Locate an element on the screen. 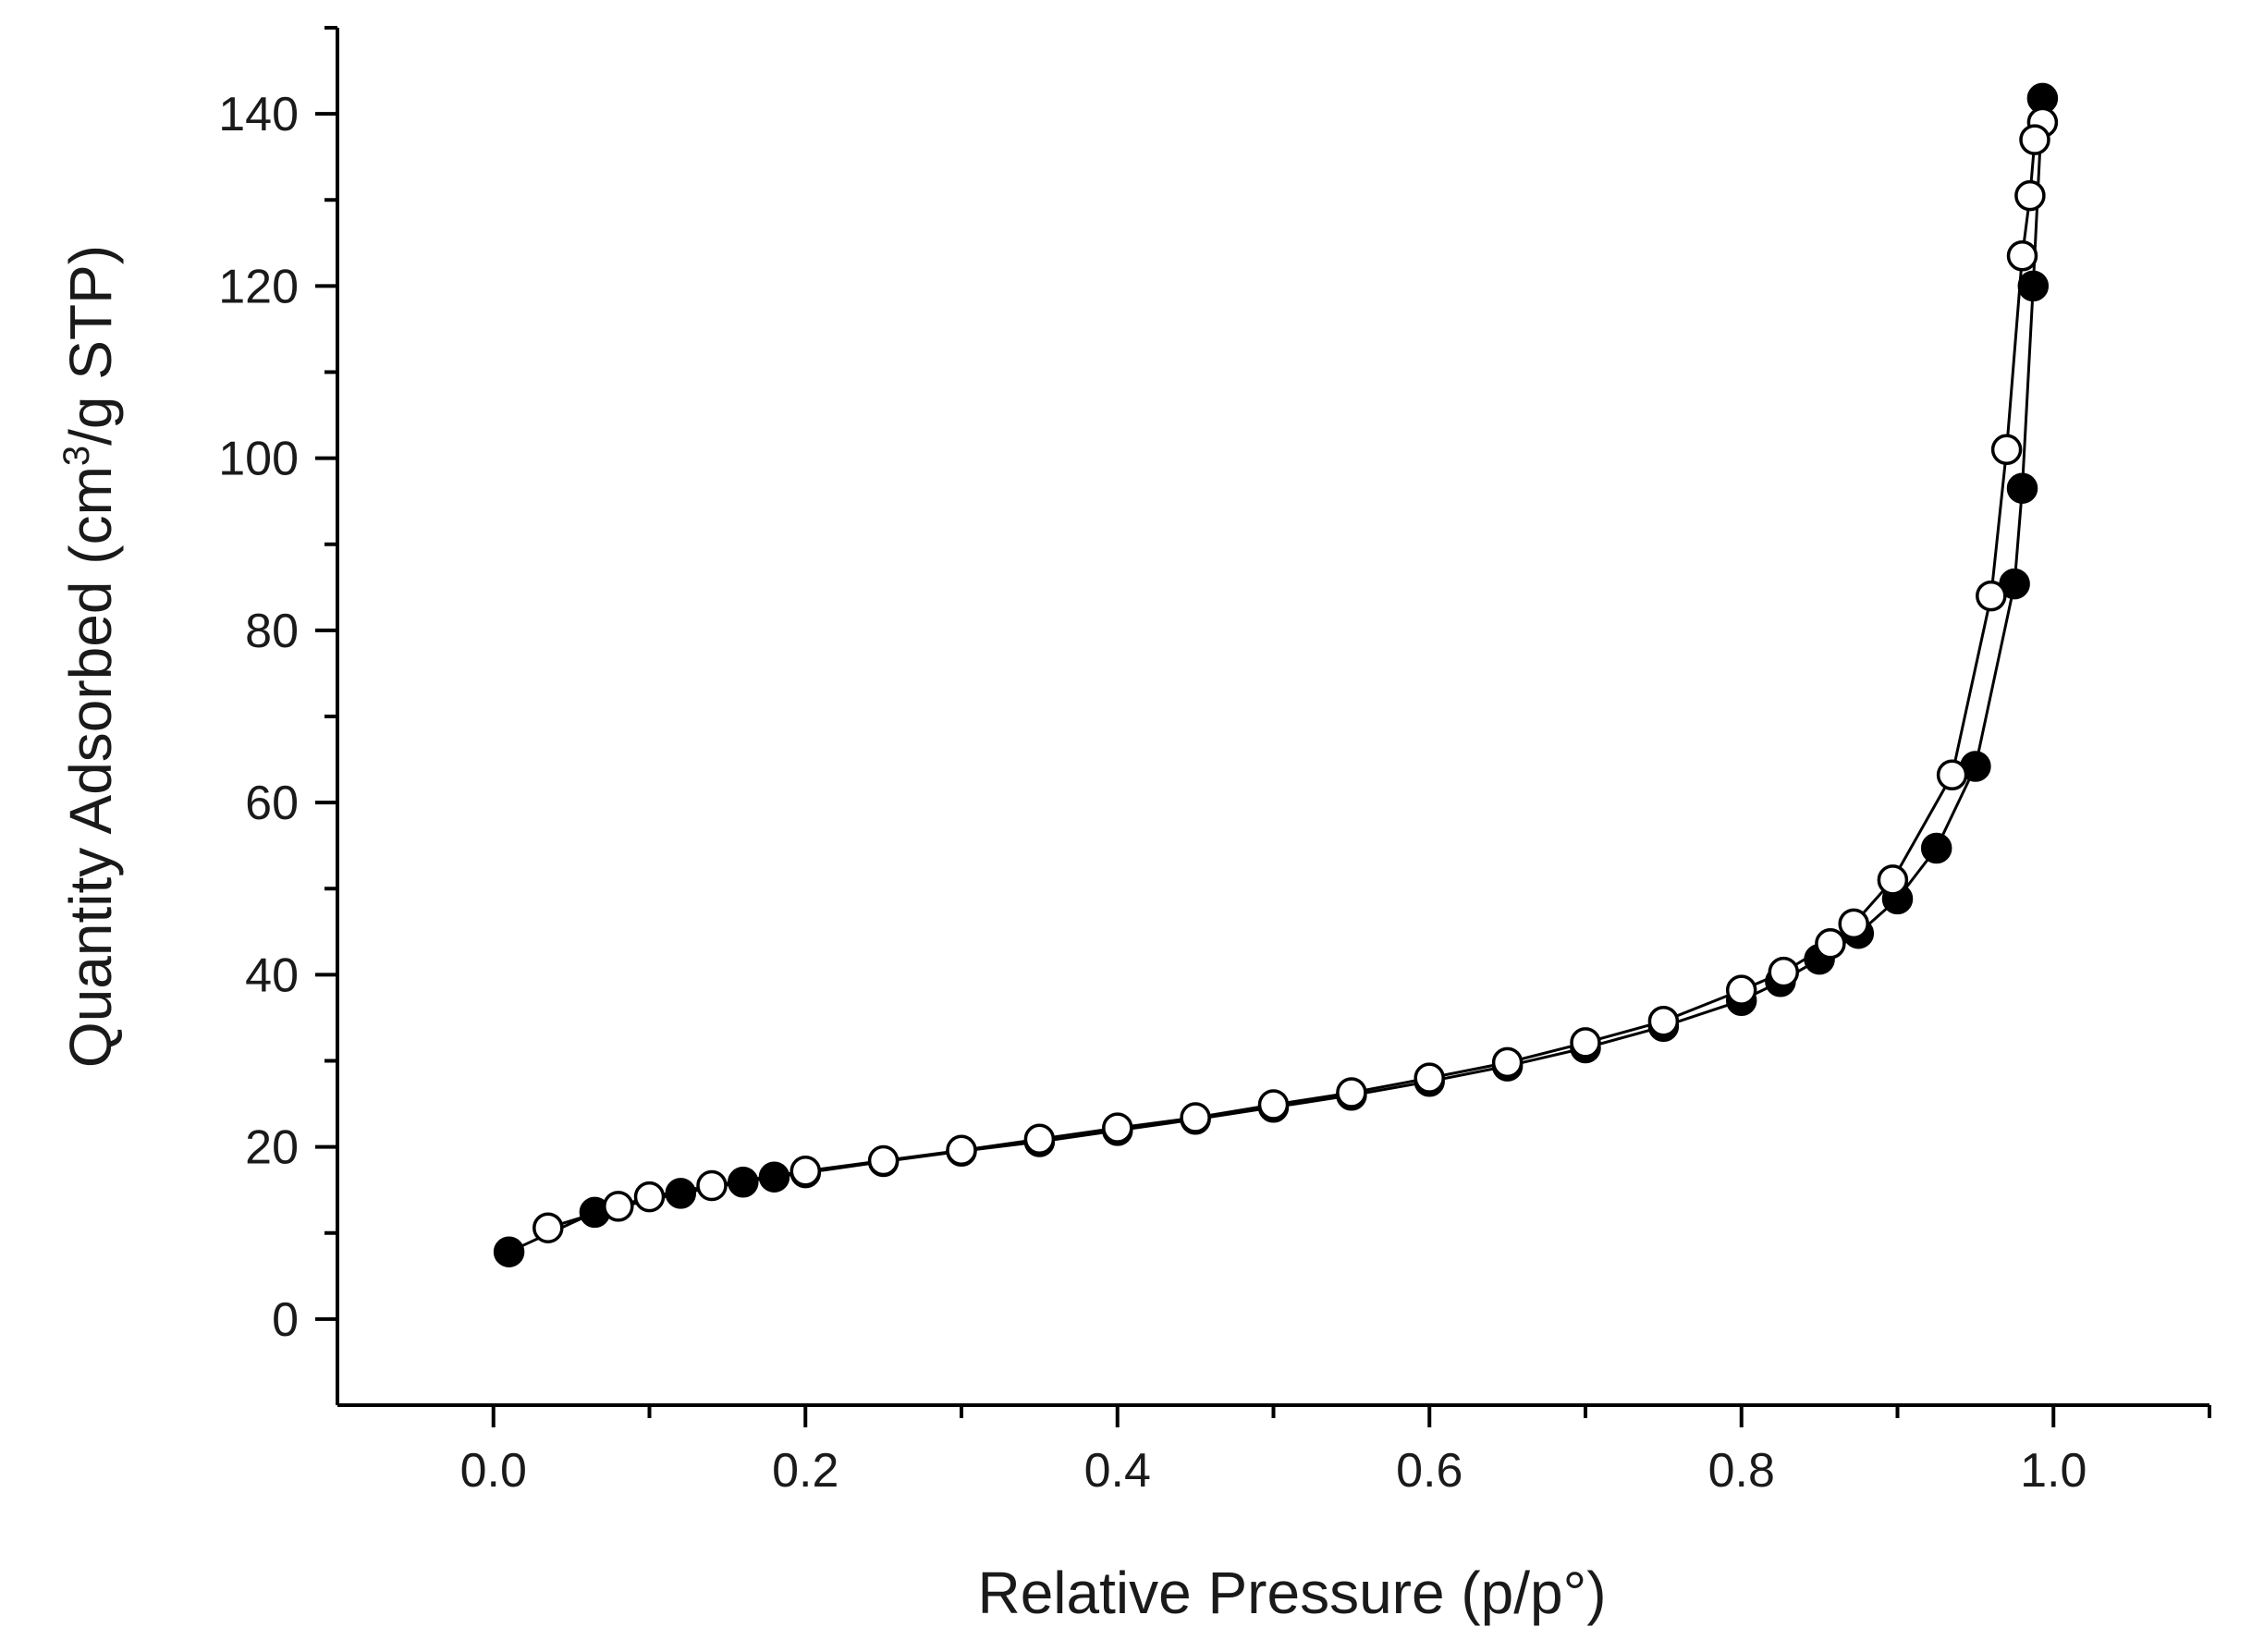 This screenshot has width=2252, height=1652. y-axis-title-part-1: Quantity Adsorbed (cm is located at coordinates (90, 767).